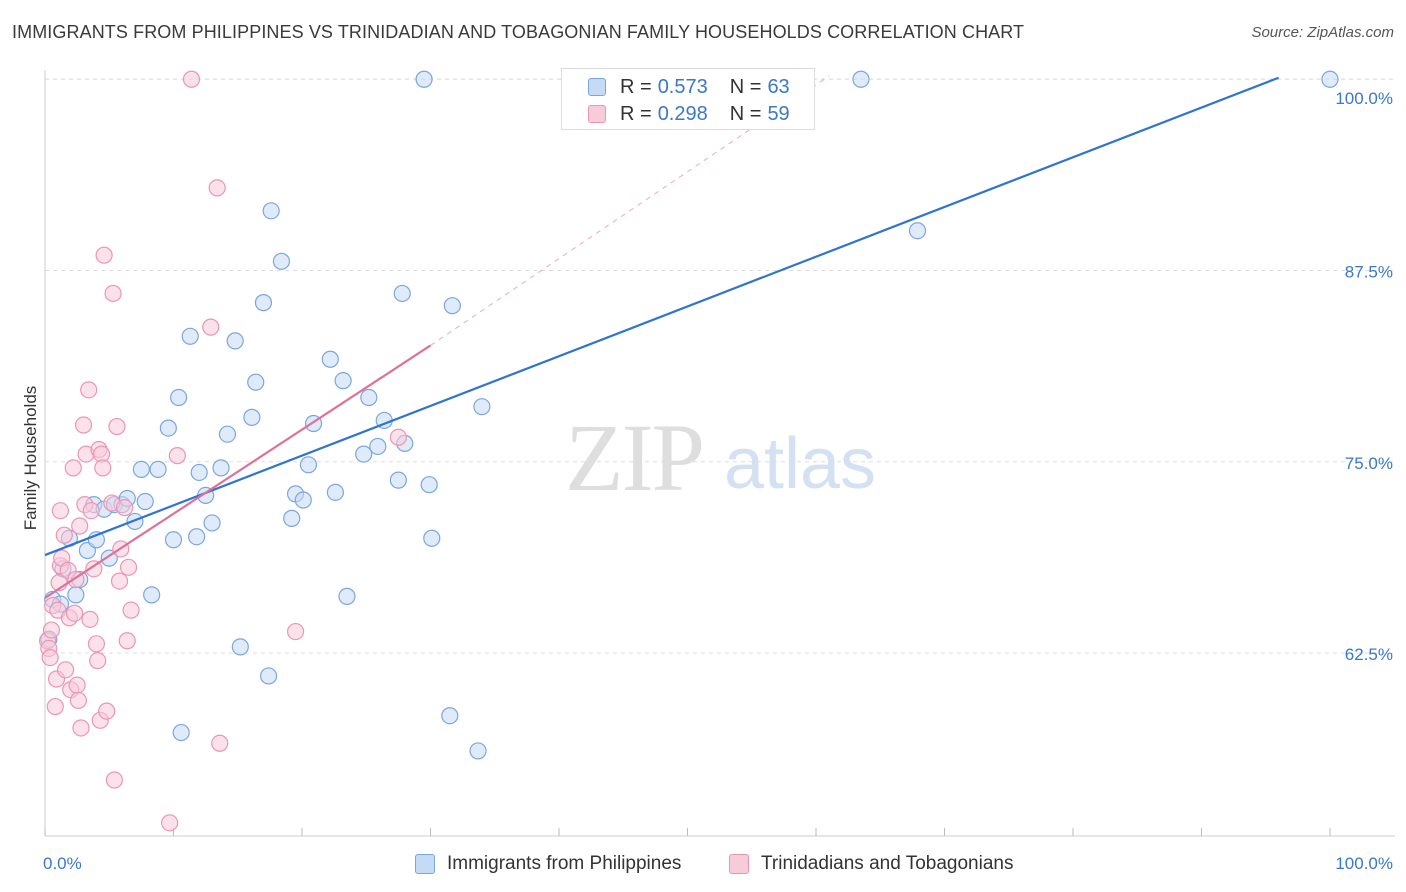 This screenshot has width=1406, height=892. What do you see at coordinates (778, 113) in the screenshot?
I see `n-value-trinidad: 59` at bounding box center [778, 113].